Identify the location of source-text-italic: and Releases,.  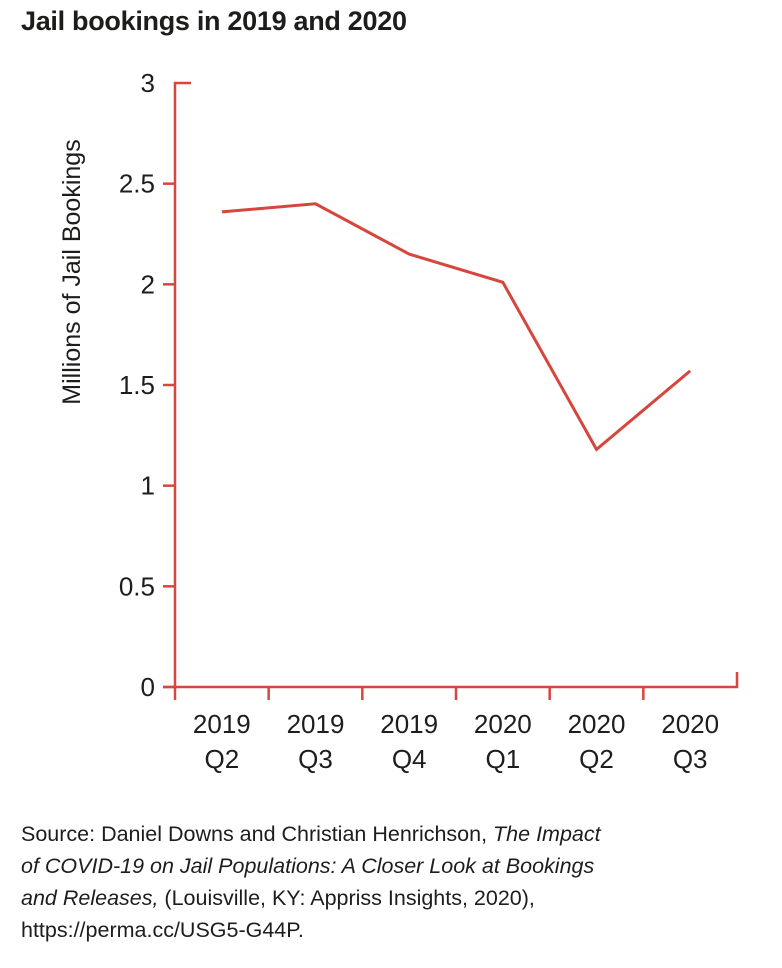
(90, 898).